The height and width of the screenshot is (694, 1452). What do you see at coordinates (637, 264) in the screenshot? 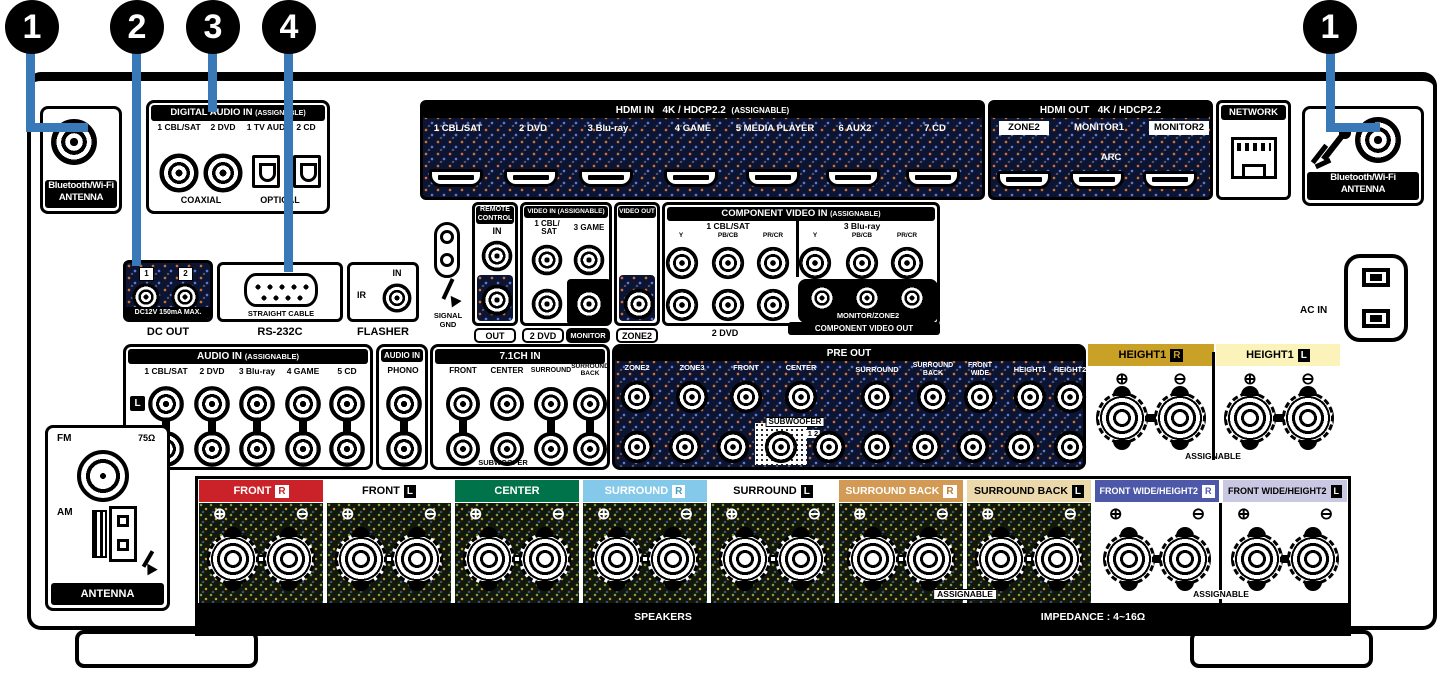
I see `video-out-box: VIDEO OUT` at bounding box center [637, 264].